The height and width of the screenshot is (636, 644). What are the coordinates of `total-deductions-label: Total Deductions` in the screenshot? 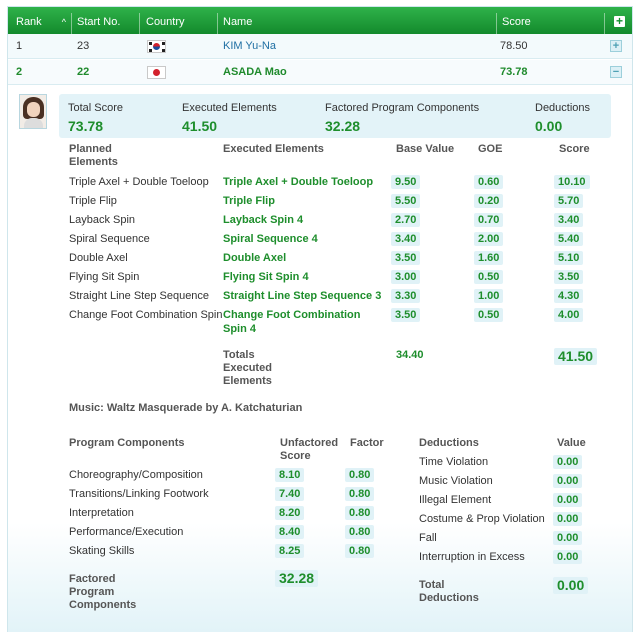 It's located at (449, 591).